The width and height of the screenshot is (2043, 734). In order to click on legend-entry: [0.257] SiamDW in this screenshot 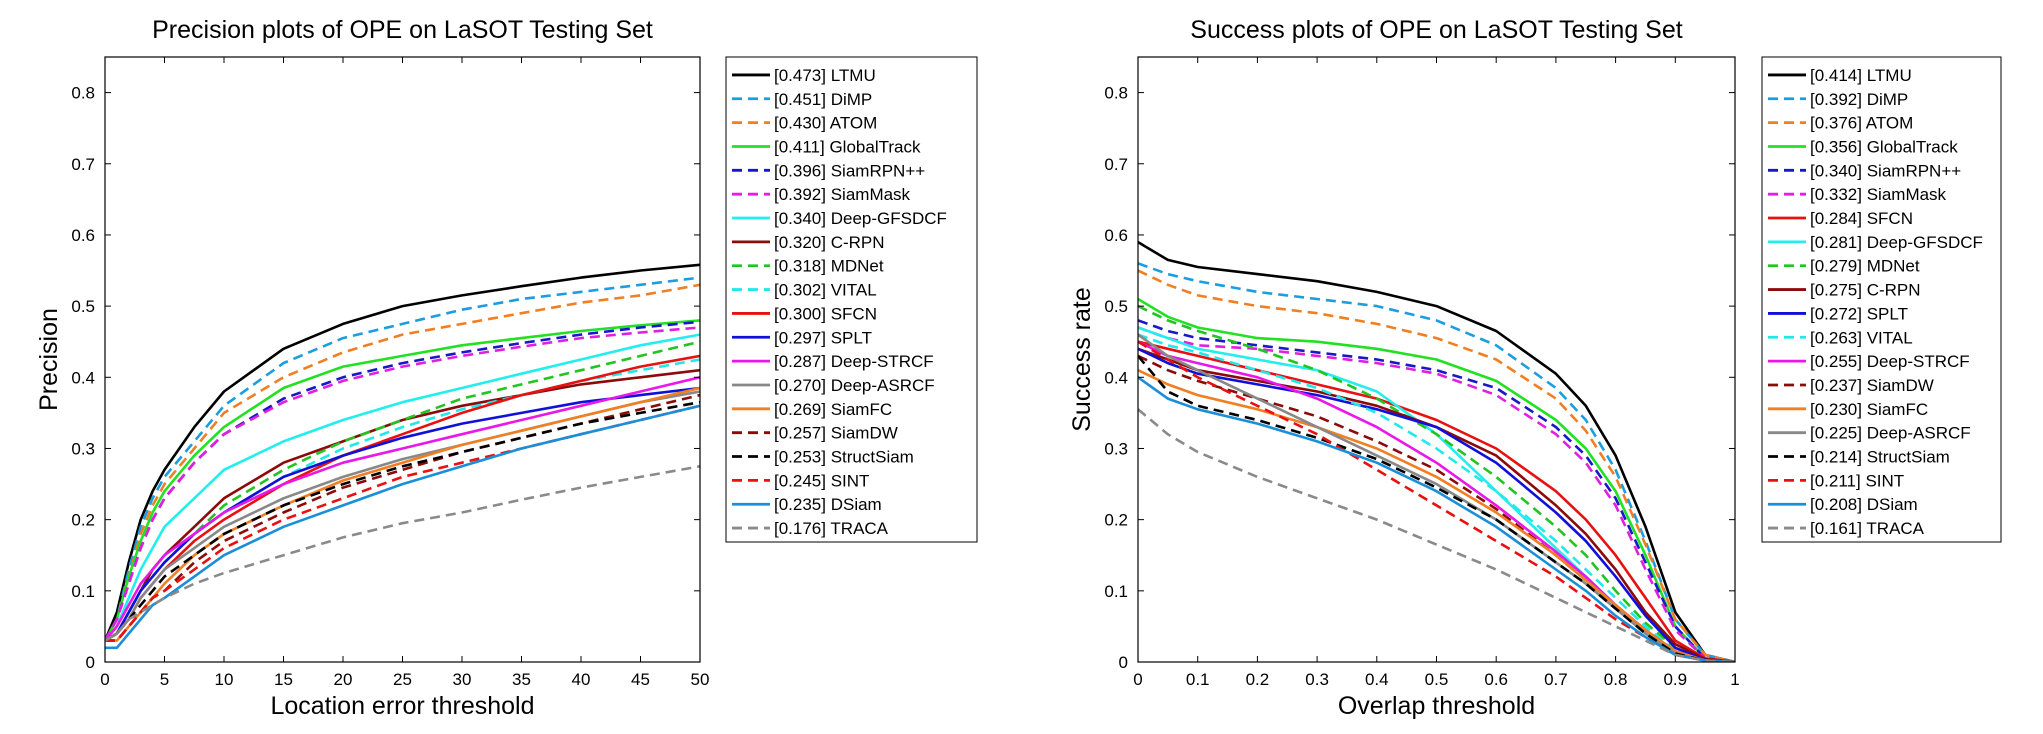, I will do `click(836, 433)`.